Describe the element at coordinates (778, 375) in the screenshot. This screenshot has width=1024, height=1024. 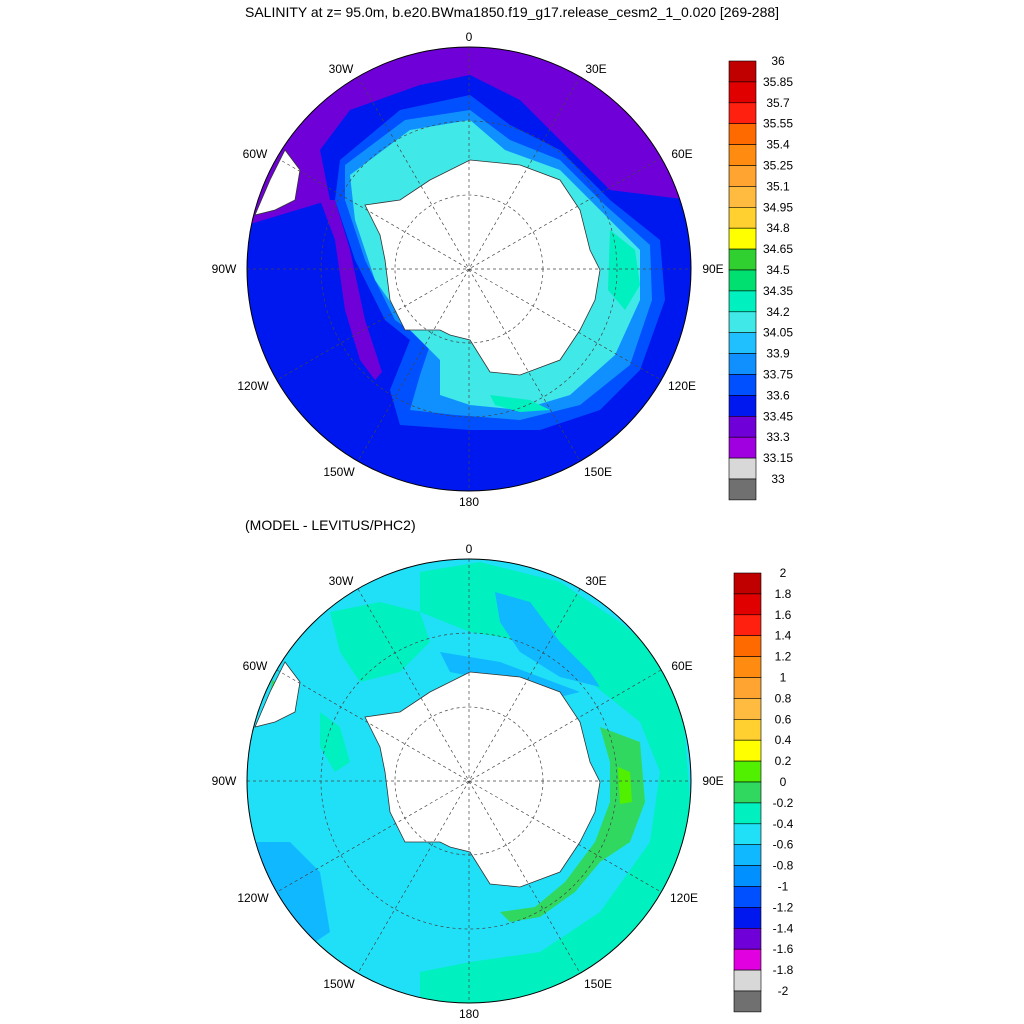
I see `colorbar-tick-label: 33.75` at that location.